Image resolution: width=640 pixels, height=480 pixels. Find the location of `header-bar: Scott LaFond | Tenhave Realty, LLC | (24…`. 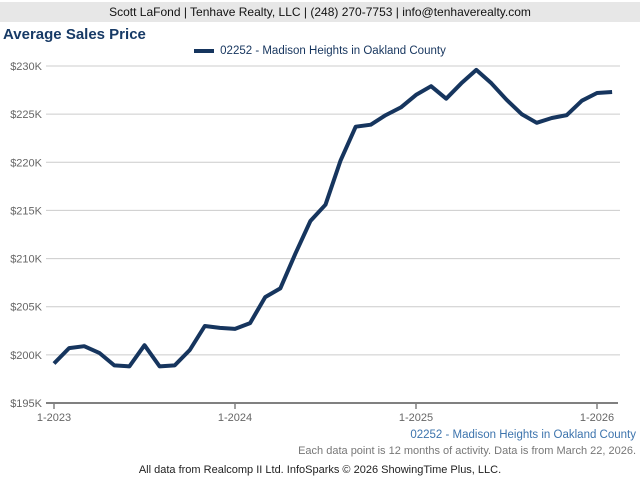

header-bar: Scott LaFond | Tenhave Realty, LLC | (24… is located at coordinates (320, 12).